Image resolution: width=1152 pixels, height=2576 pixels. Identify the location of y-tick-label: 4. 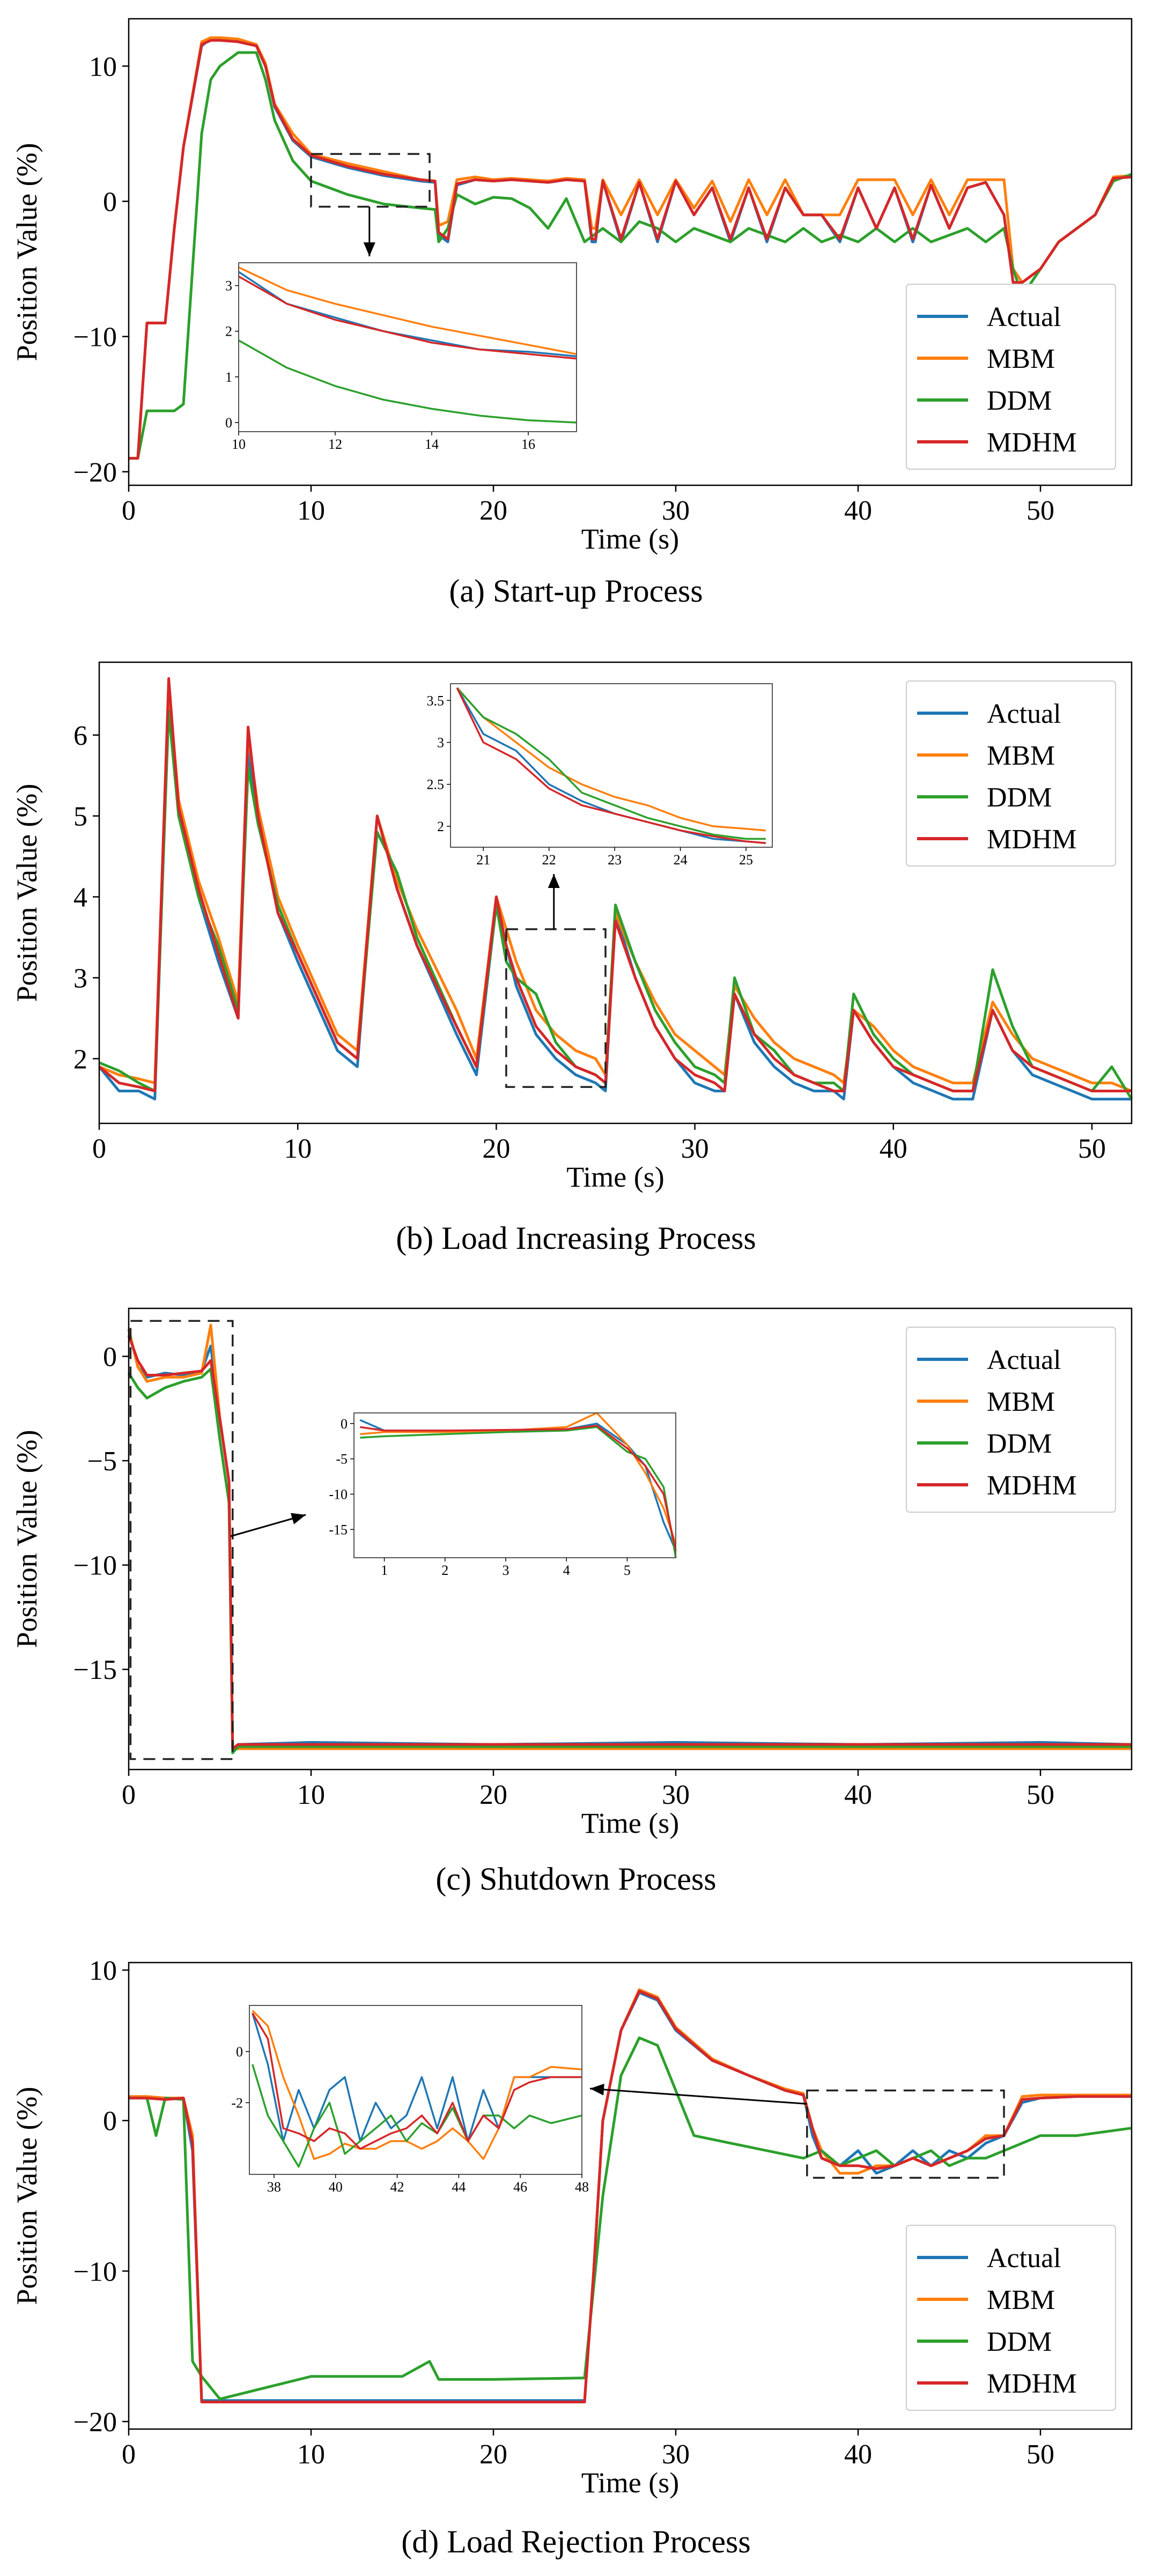
(80, 898).